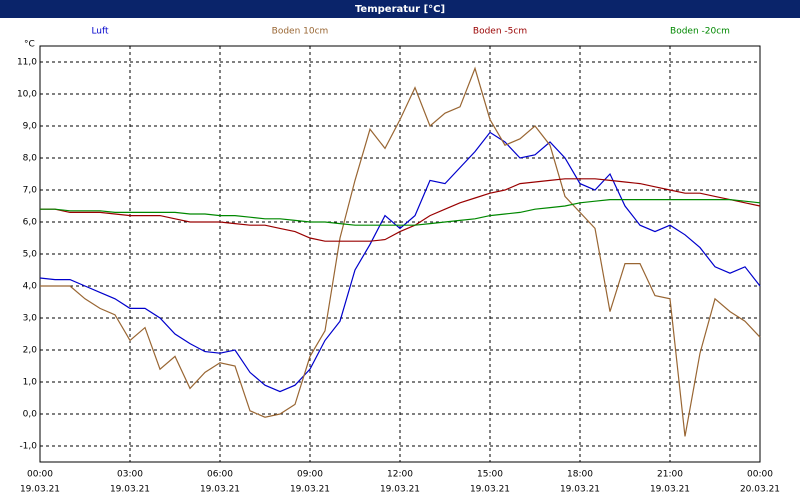 The height and width of the screenshot is (500, 800). Describe the element at coordinates (220, 475) in the screenshot. I see `x-tick-label: 06:00` at that location.